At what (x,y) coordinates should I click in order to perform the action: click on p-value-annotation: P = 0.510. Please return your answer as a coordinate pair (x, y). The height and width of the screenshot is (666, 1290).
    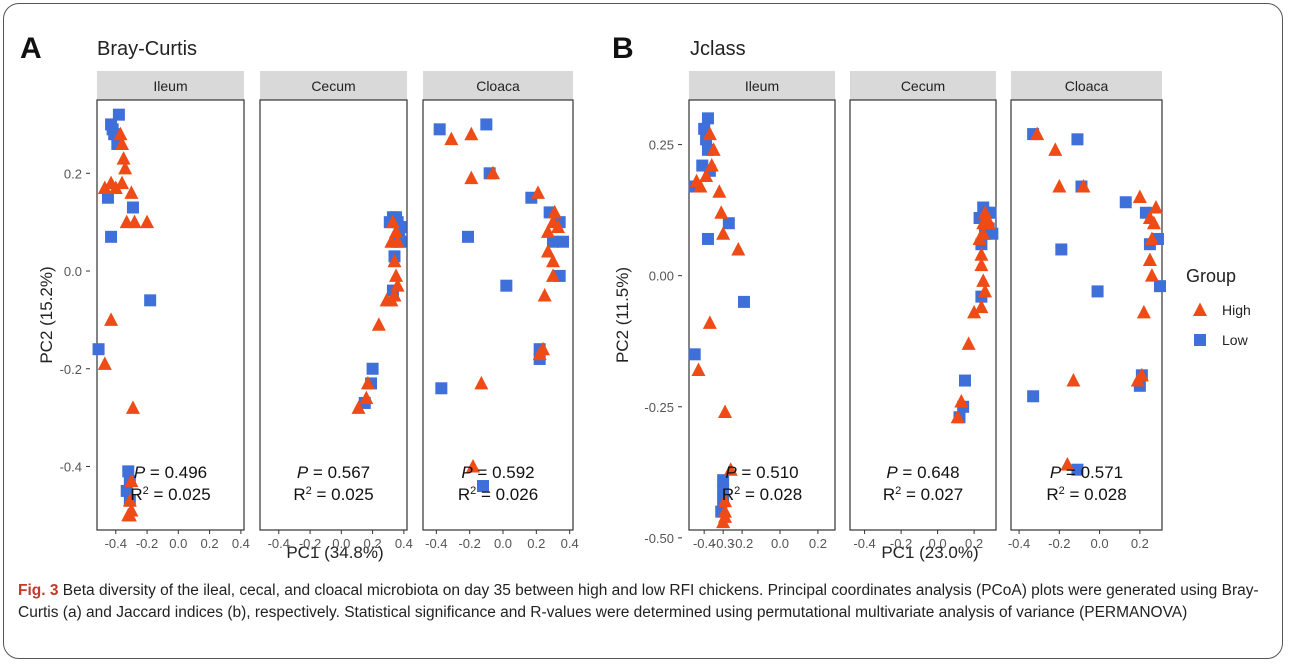
    Looking at the image, I should click on (761, 472).